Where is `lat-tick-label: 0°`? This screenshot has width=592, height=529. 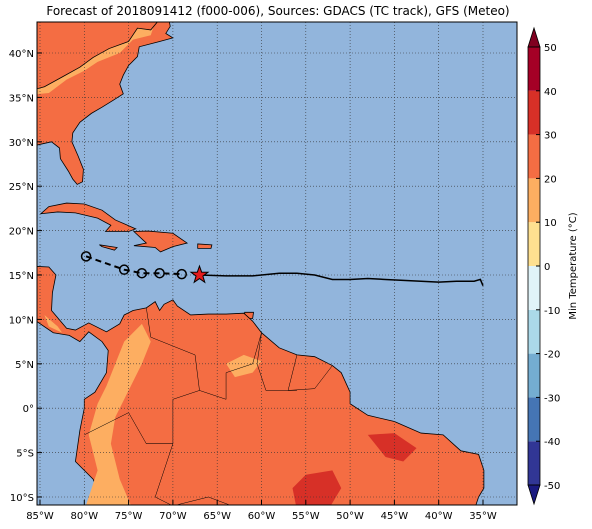
lat-tick-label: 0° is located at coordinates (28, 409).